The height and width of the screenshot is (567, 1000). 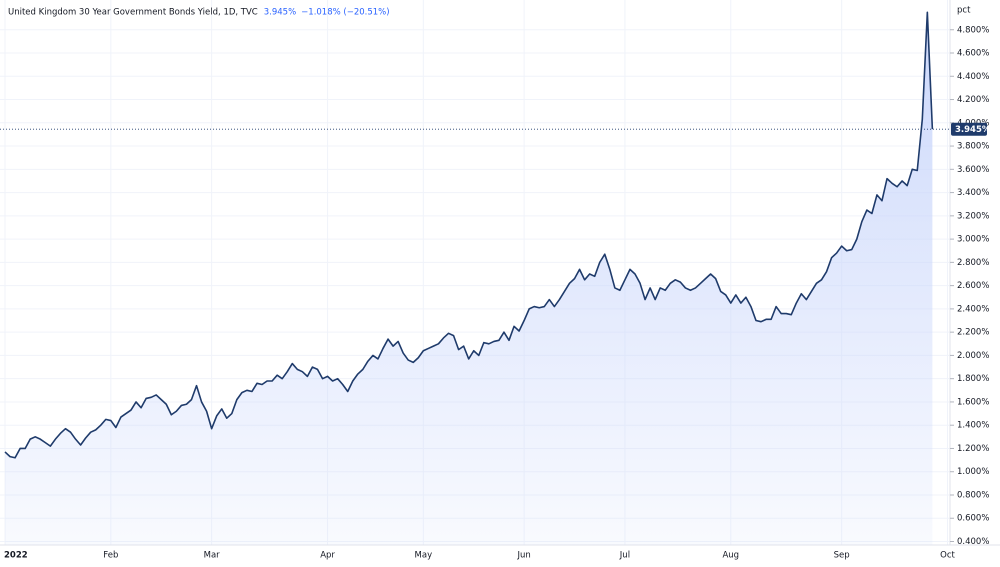 What do you see at coordinates (973, 147) in the screenshot?
I see `y-tick-label: 3.800%` at bounding box center [973, 147].